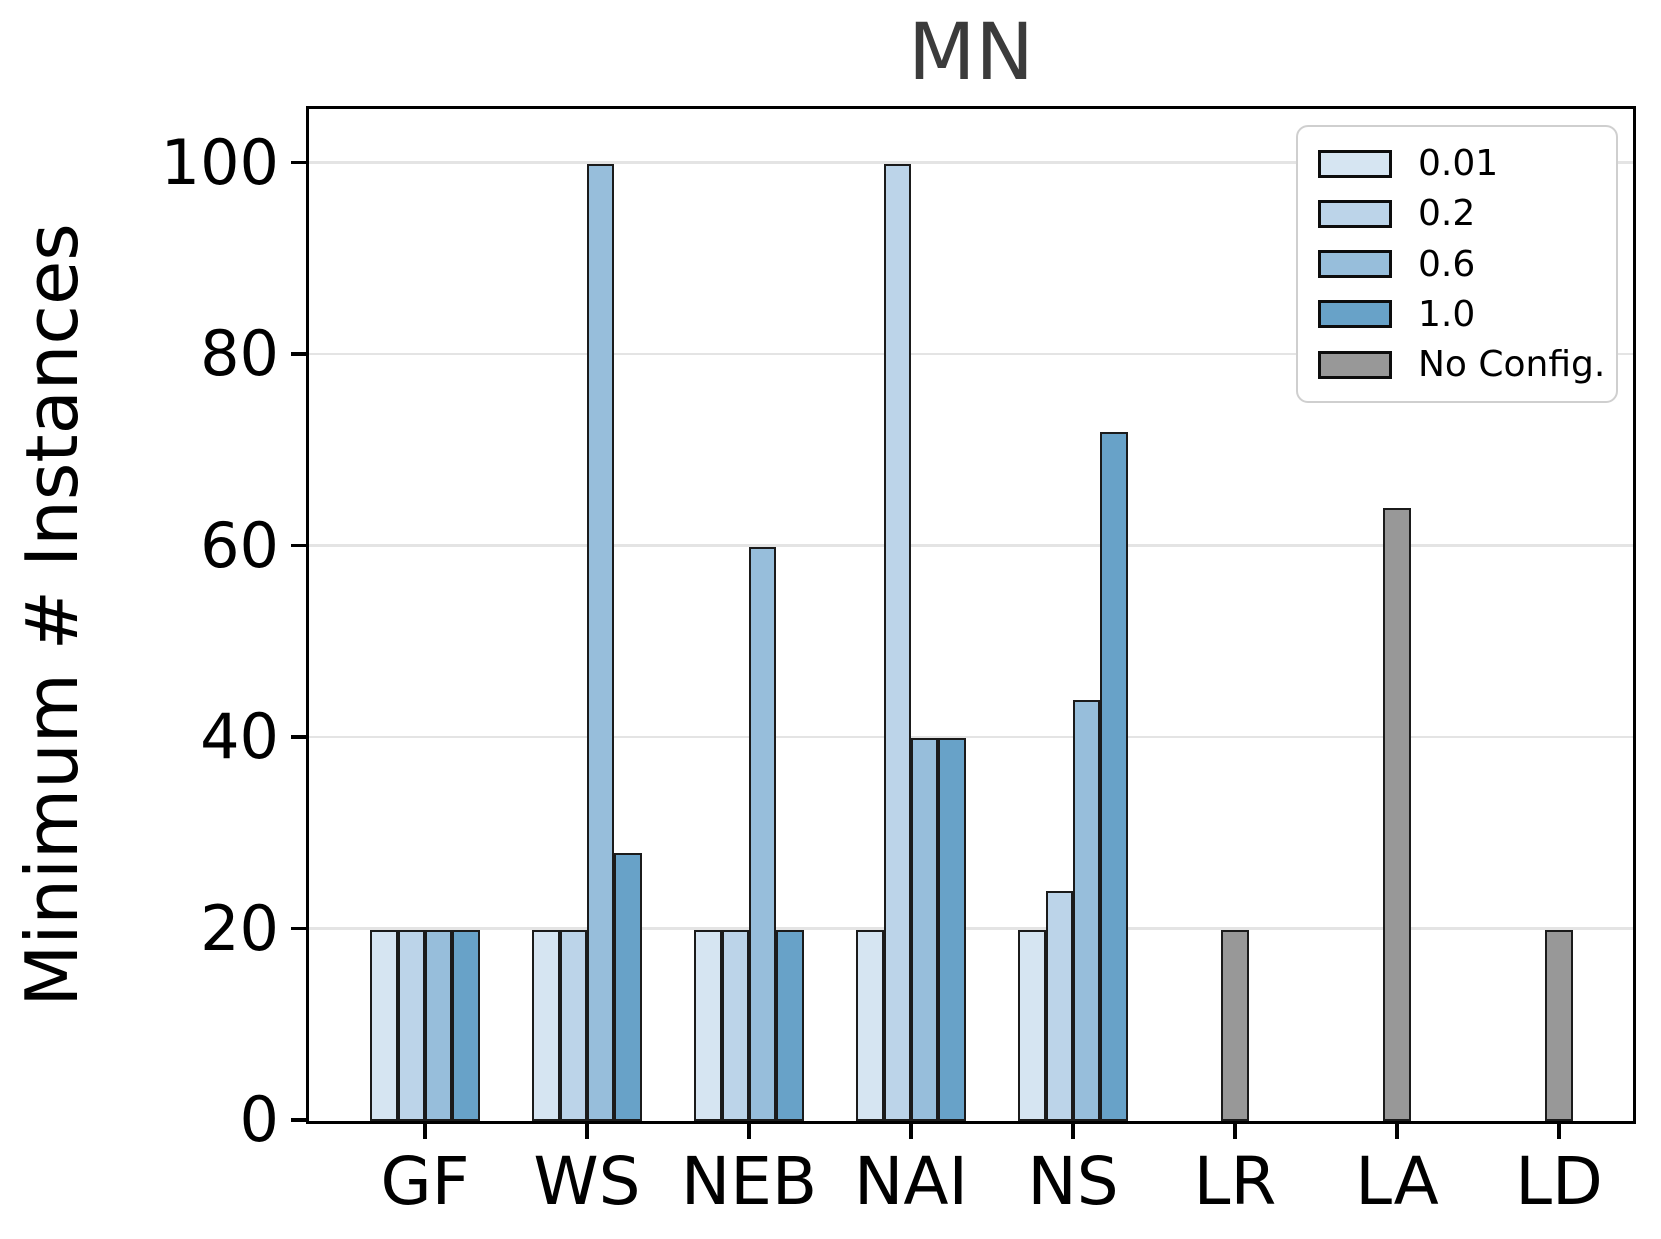  Describe the element at coordinates (897, 642) in the screenshot. I see `bar-NAI-0.2` at that location.